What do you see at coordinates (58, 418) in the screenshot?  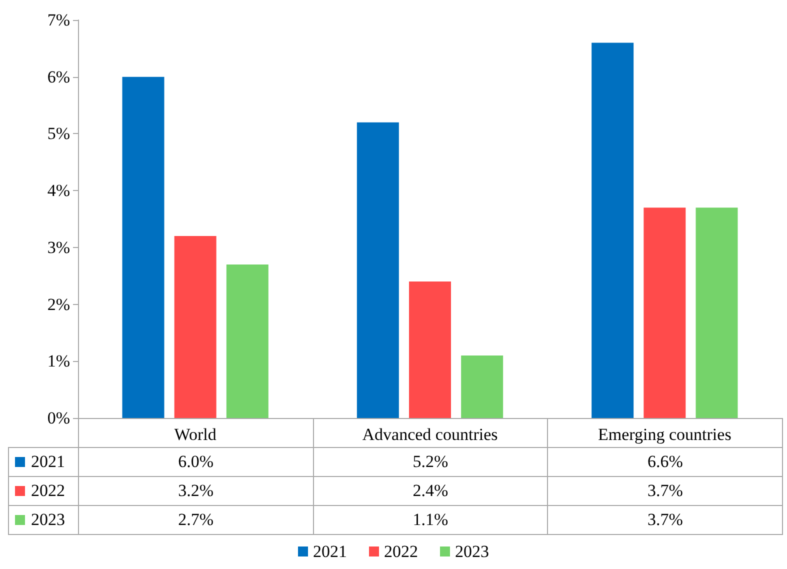 I see `y-tick-label: 0%` at bounding box center [58, 418].